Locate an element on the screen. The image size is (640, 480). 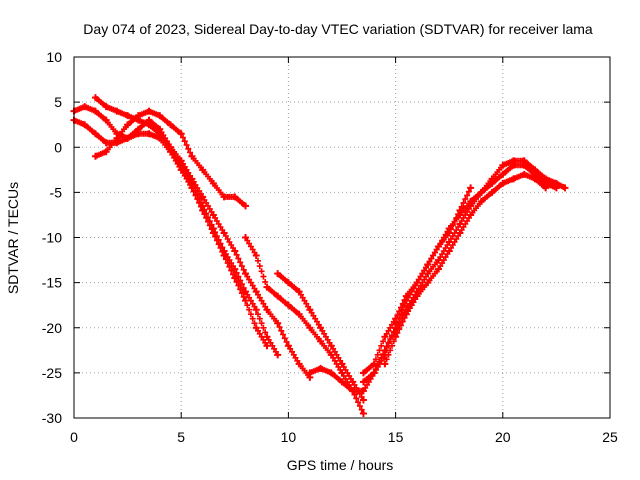
x-tick-label: 15 is located at coordinates (396, 437).